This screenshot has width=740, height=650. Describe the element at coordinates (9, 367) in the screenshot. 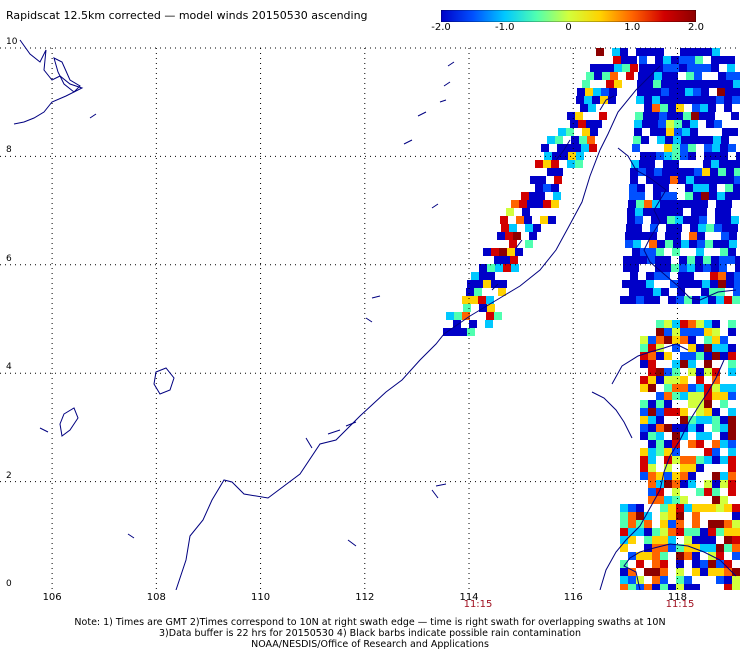

I see `latitude-label: 4` at that location.